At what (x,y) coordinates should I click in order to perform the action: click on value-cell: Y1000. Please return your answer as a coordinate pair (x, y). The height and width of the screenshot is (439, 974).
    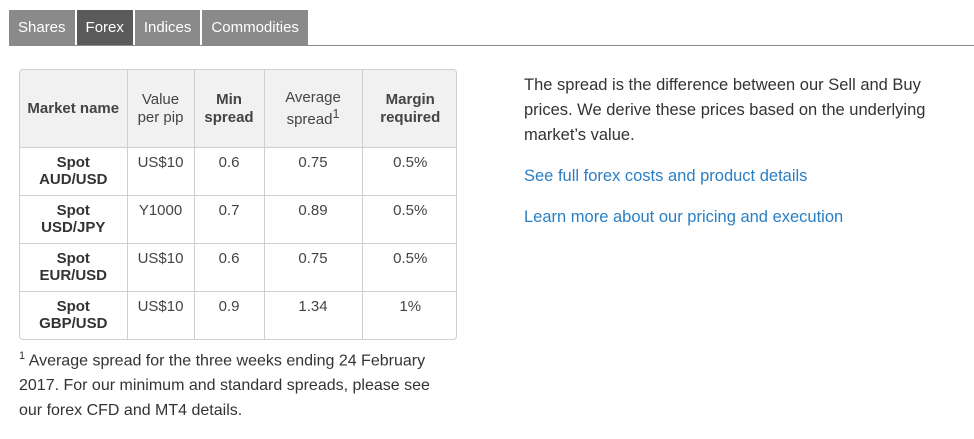
    Looking at the image, I should click on (160, 219).